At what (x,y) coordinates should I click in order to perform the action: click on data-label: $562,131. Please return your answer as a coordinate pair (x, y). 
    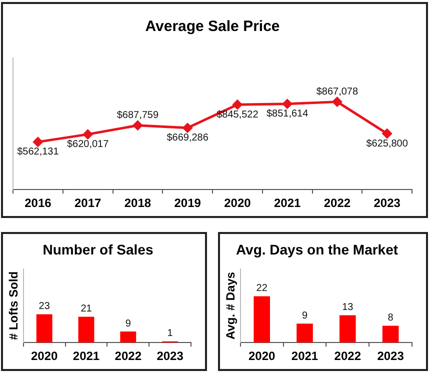
    Looking at the image, I should click on (38, 152).